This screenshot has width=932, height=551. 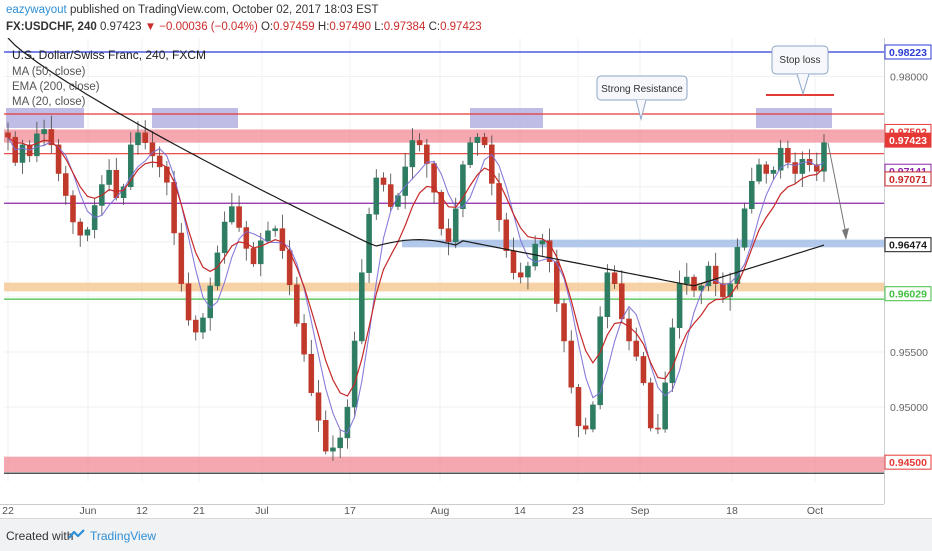 What do you see at coordinates (732, 511) in the screenshot?
I see `time-tick-10: 18` at bounding box center [732, 511].